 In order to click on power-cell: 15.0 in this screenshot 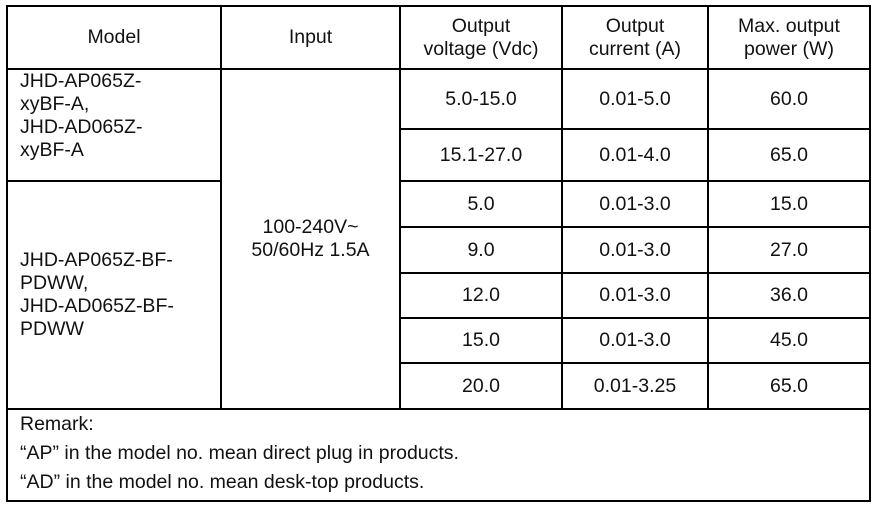, I will do `click(789, 204)`.